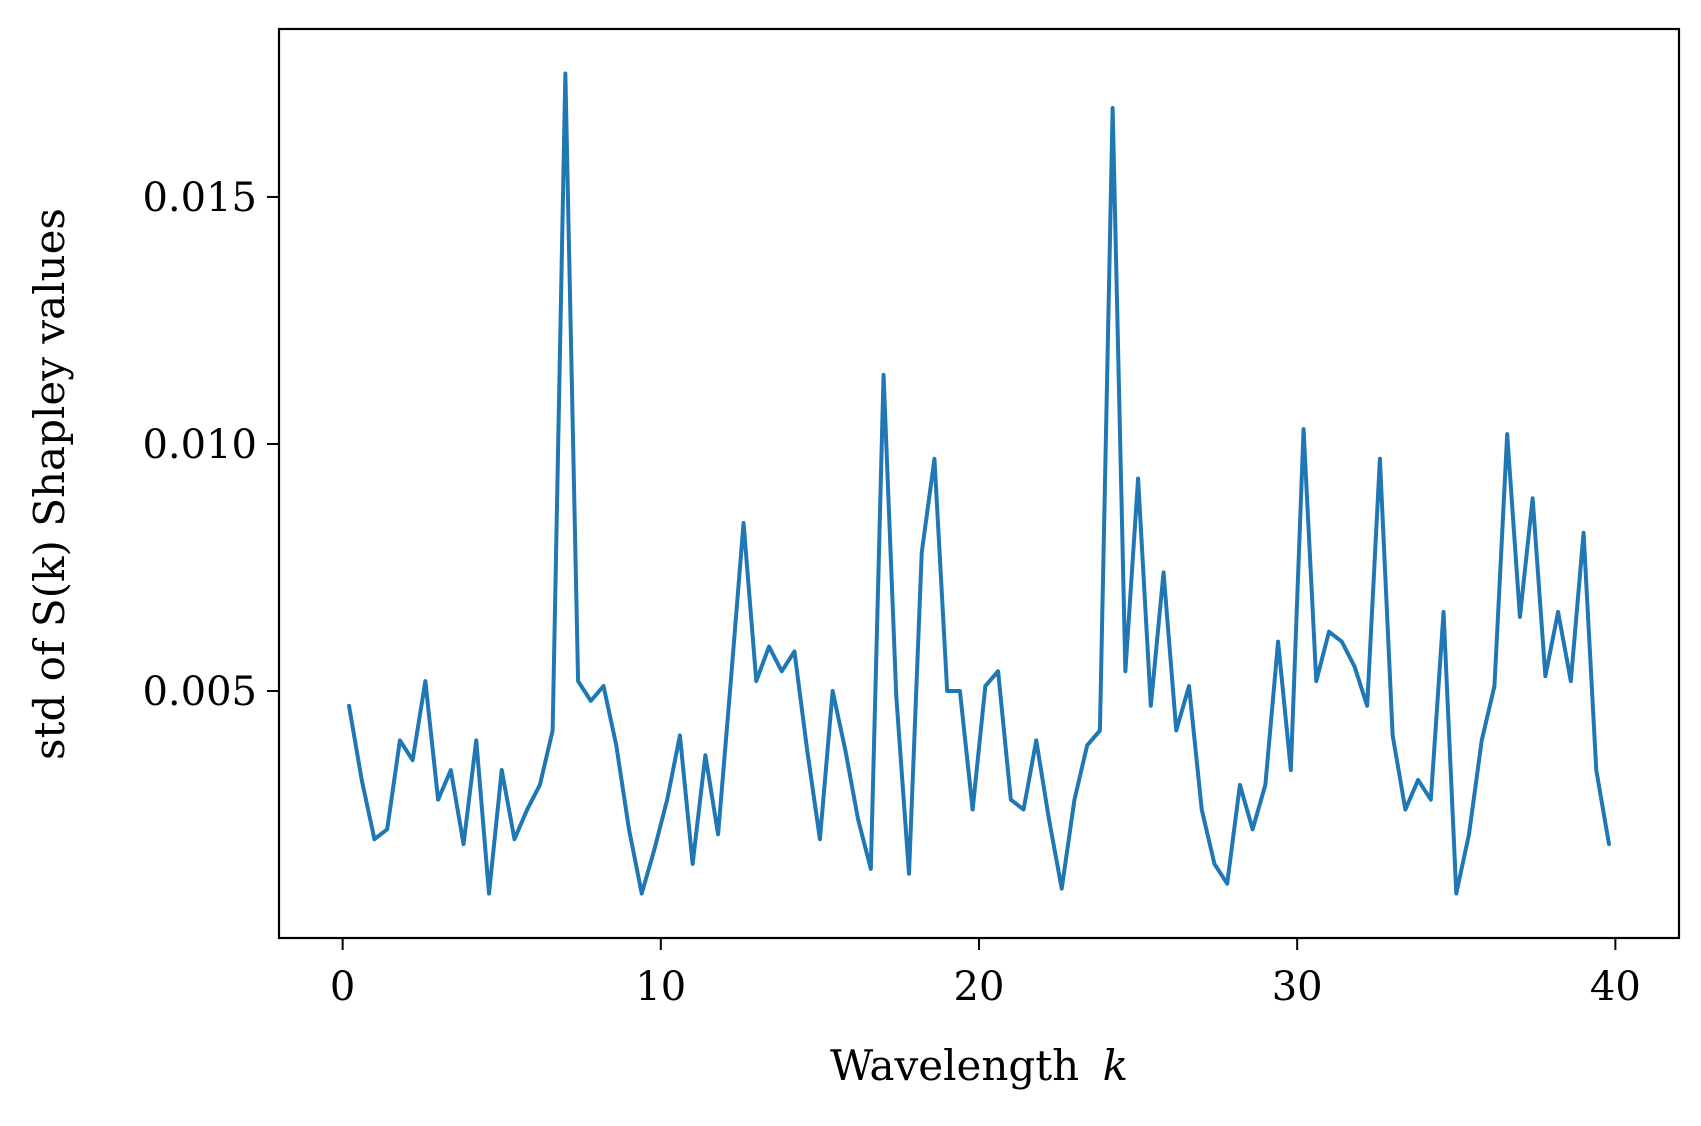  Describe the element at coordinates (660, 987) in the screenshot. I see `x-tick-label: 10` at that location.